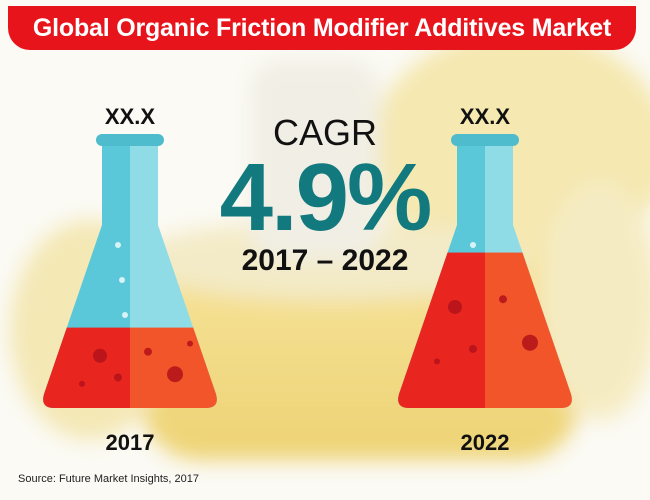  I want to click on cagr-value: 4.9%, so click(326, 197).